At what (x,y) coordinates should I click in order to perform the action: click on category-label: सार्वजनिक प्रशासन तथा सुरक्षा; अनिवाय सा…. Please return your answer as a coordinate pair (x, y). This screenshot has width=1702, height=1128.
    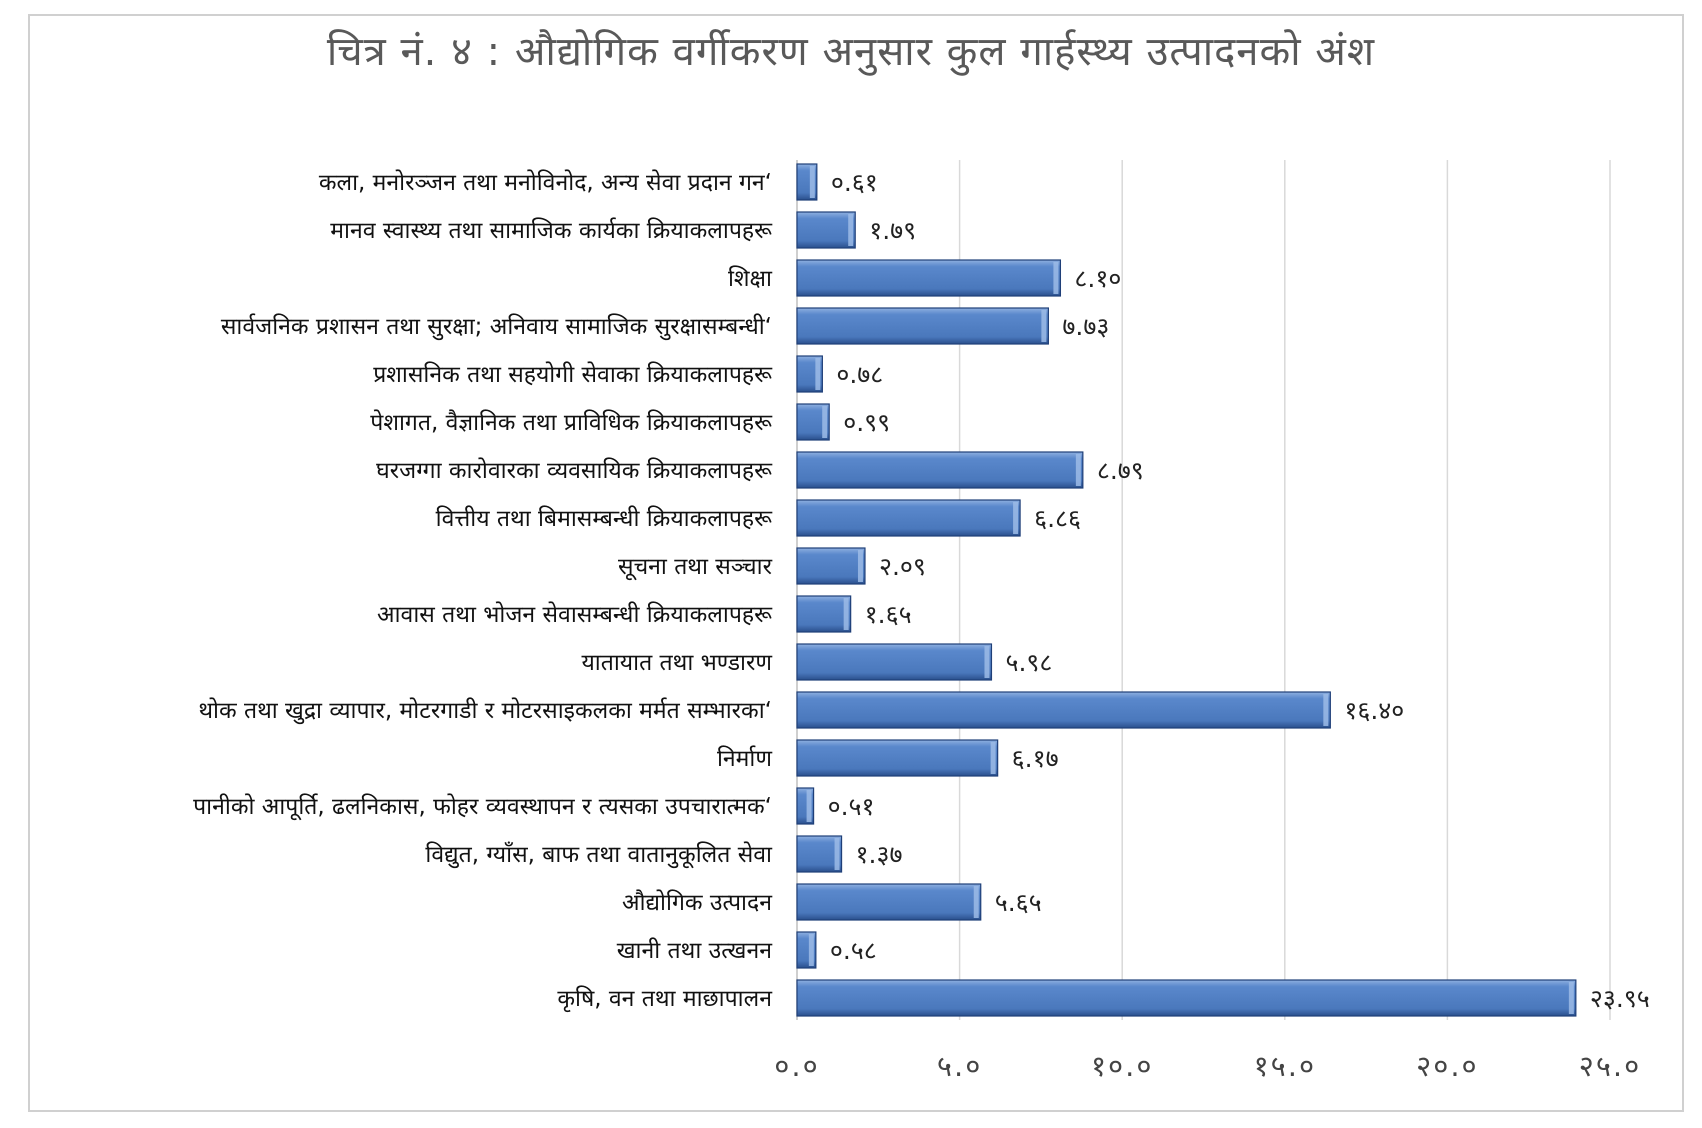
    Looking at the image, I should click on (496, 327).